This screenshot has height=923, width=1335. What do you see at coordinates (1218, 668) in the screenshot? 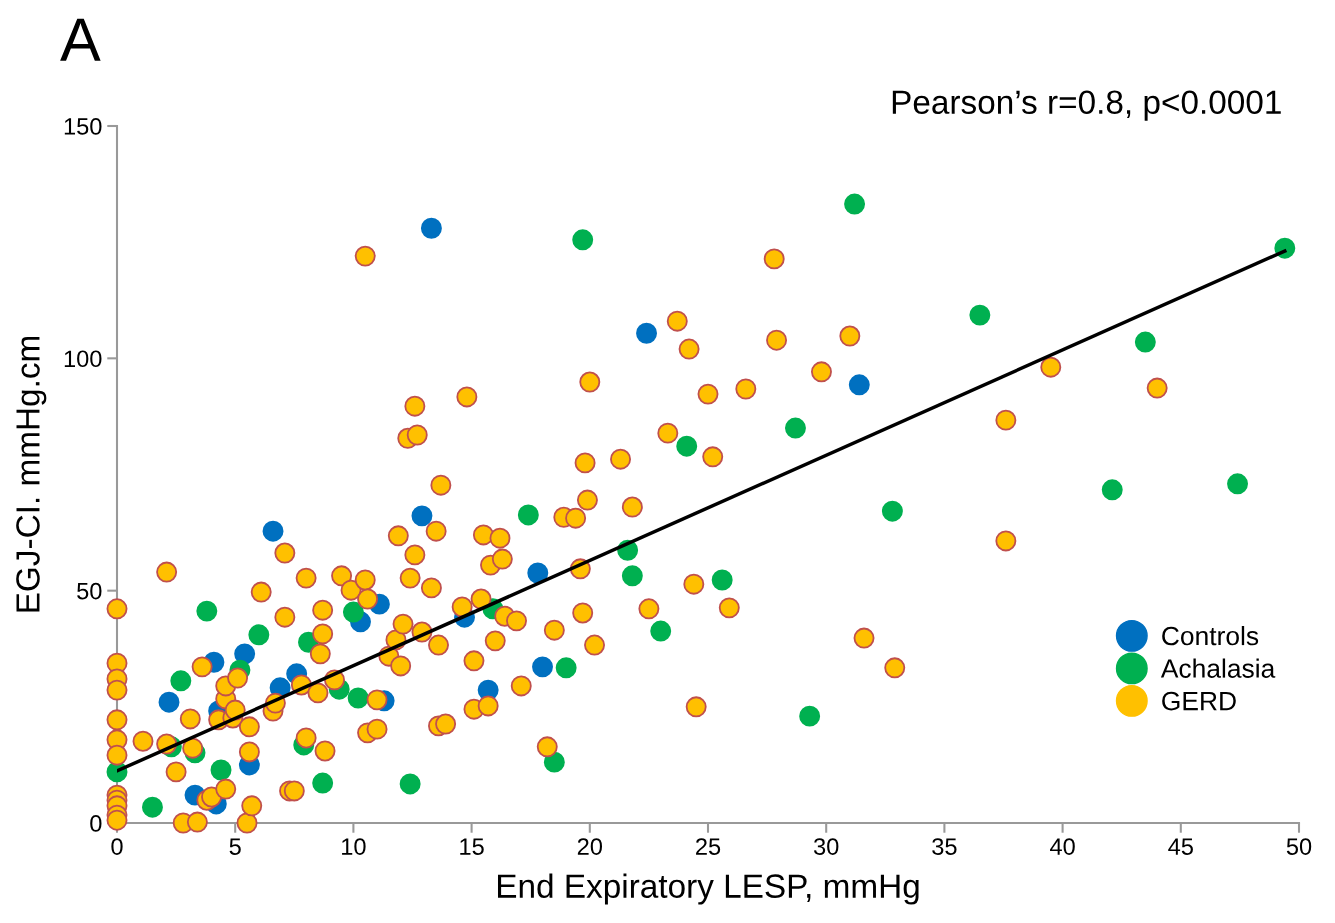
I see `legend-label: Achalasia` at bounding box center [1218, 668].